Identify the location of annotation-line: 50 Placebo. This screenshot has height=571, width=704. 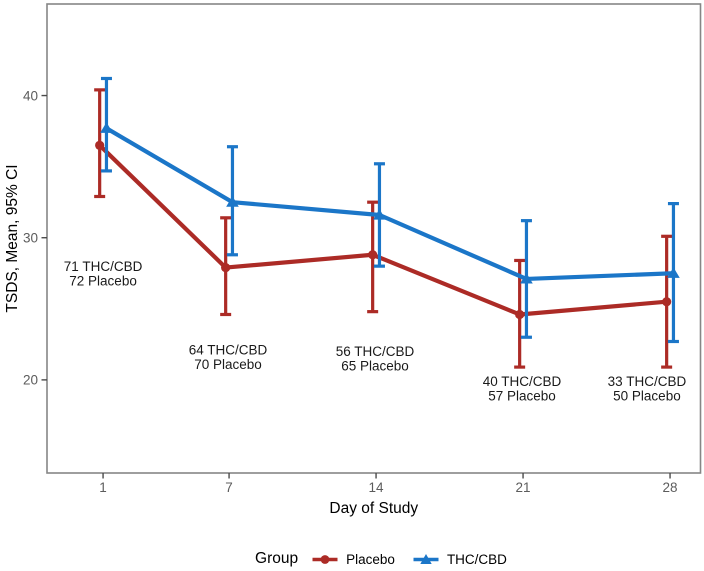
(647, 396).